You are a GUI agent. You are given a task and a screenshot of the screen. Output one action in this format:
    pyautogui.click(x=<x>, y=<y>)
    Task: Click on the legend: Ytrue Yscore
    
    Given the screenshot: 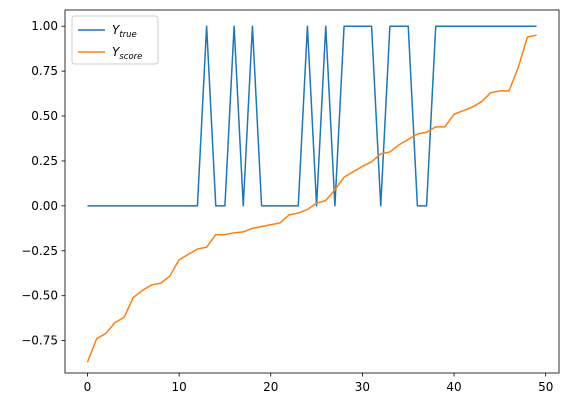 What is the action you would take?
    pyautogui.click(x=115, y=40)
    